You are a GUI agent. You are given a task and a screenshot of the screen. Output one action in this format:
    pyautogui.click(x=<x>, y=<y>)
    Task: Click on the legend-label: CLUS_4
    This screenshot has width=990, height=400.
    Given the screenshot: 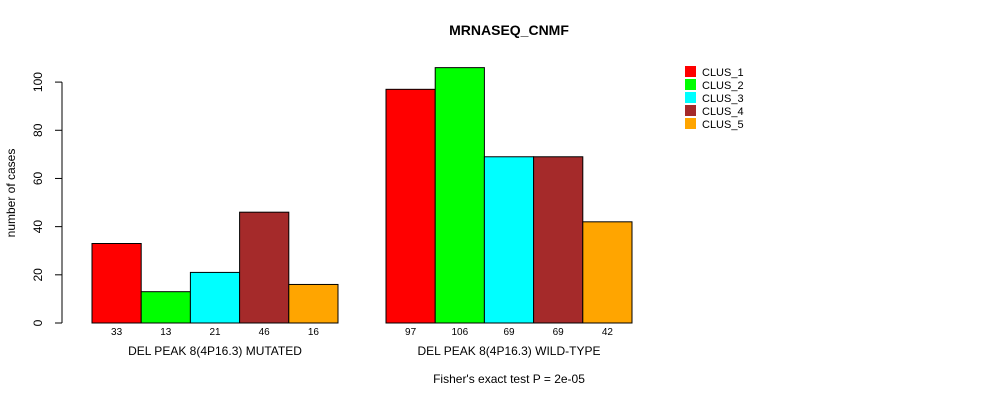 What is the action you would take?
    pyautogui.click(x=723, y=112)
    